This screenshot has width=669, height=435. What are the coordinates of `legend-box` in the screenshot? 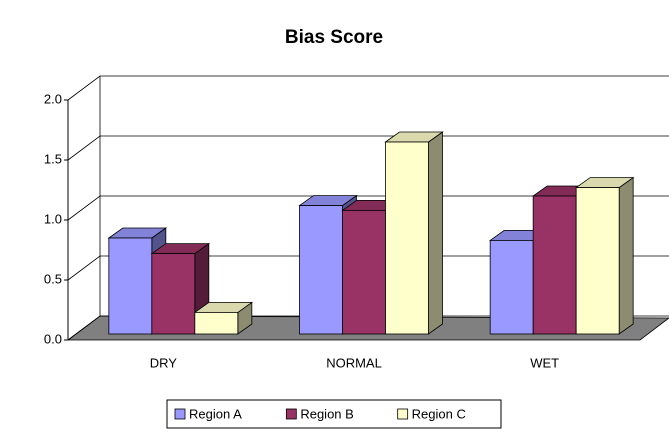 It's located at (334, 414).